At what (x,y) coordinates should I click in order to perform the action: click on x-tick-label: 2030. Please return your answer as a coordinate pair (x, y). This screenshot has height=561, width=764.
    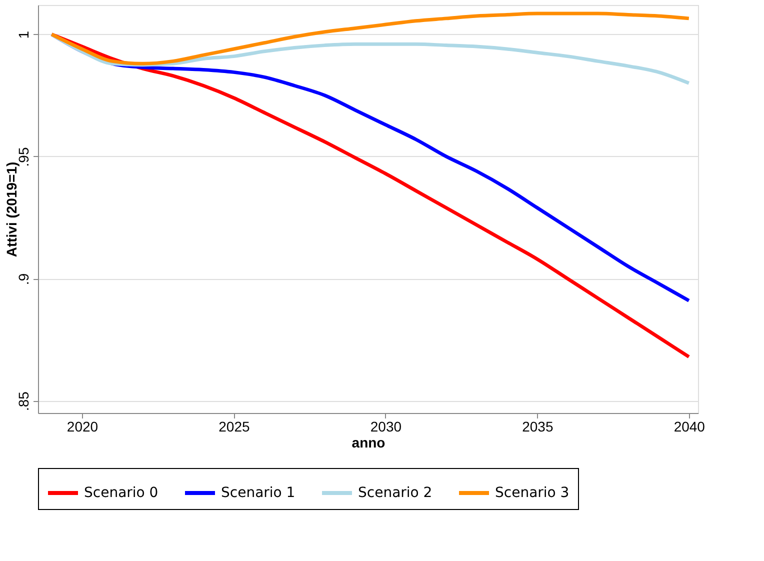
    Looking at the image, I should click on (386, 426).